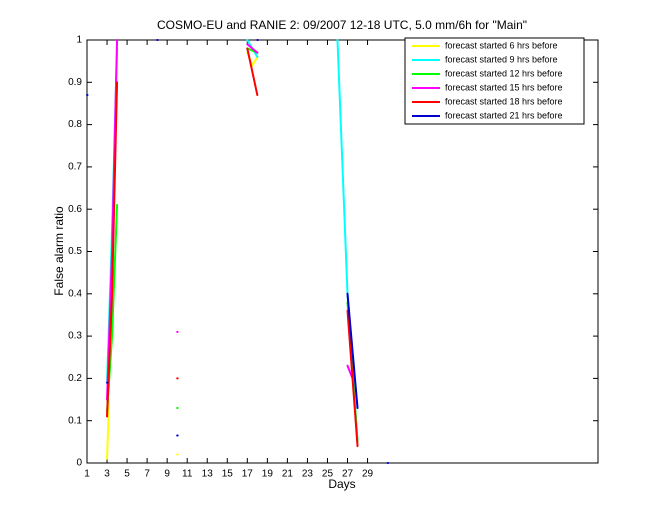 The width and height of the screenshot is (660, 520). I want to click on x-axis-label: Days, so click(341, 484).